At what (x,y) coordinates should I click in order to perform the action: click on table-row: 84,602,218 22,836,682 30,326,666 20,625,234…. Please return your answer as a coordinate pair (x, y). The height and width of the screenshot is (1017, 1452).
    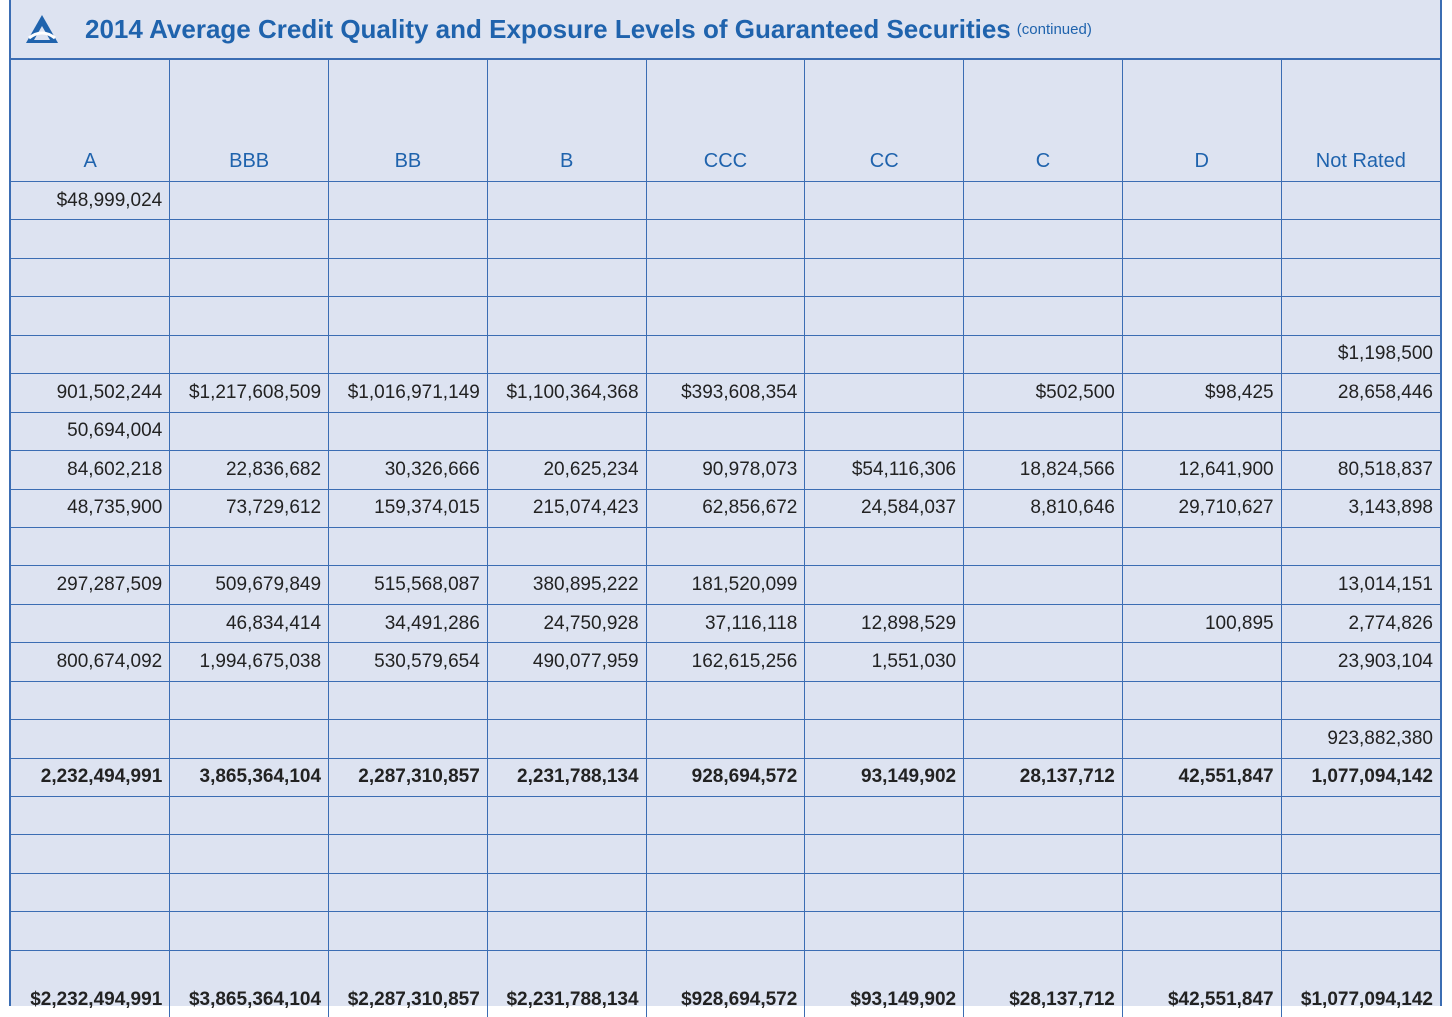
    Looking at the image, I should click on (725, 470).